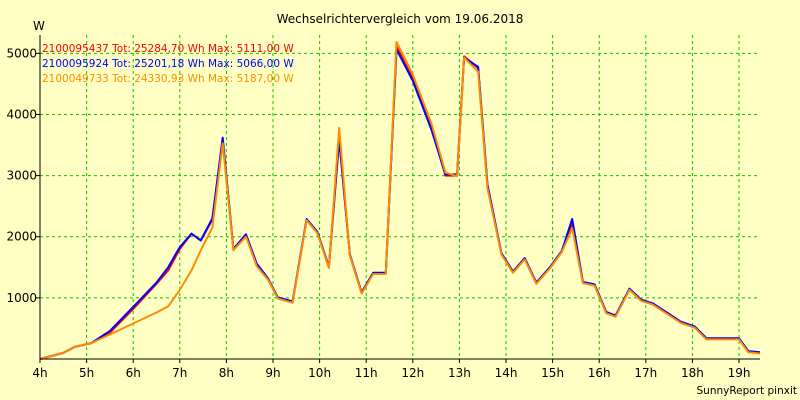  What do you see at coordinates (552, 373) in the screenshot?
I see `x-tick-label: 15h` at bounding box center [552, 373].